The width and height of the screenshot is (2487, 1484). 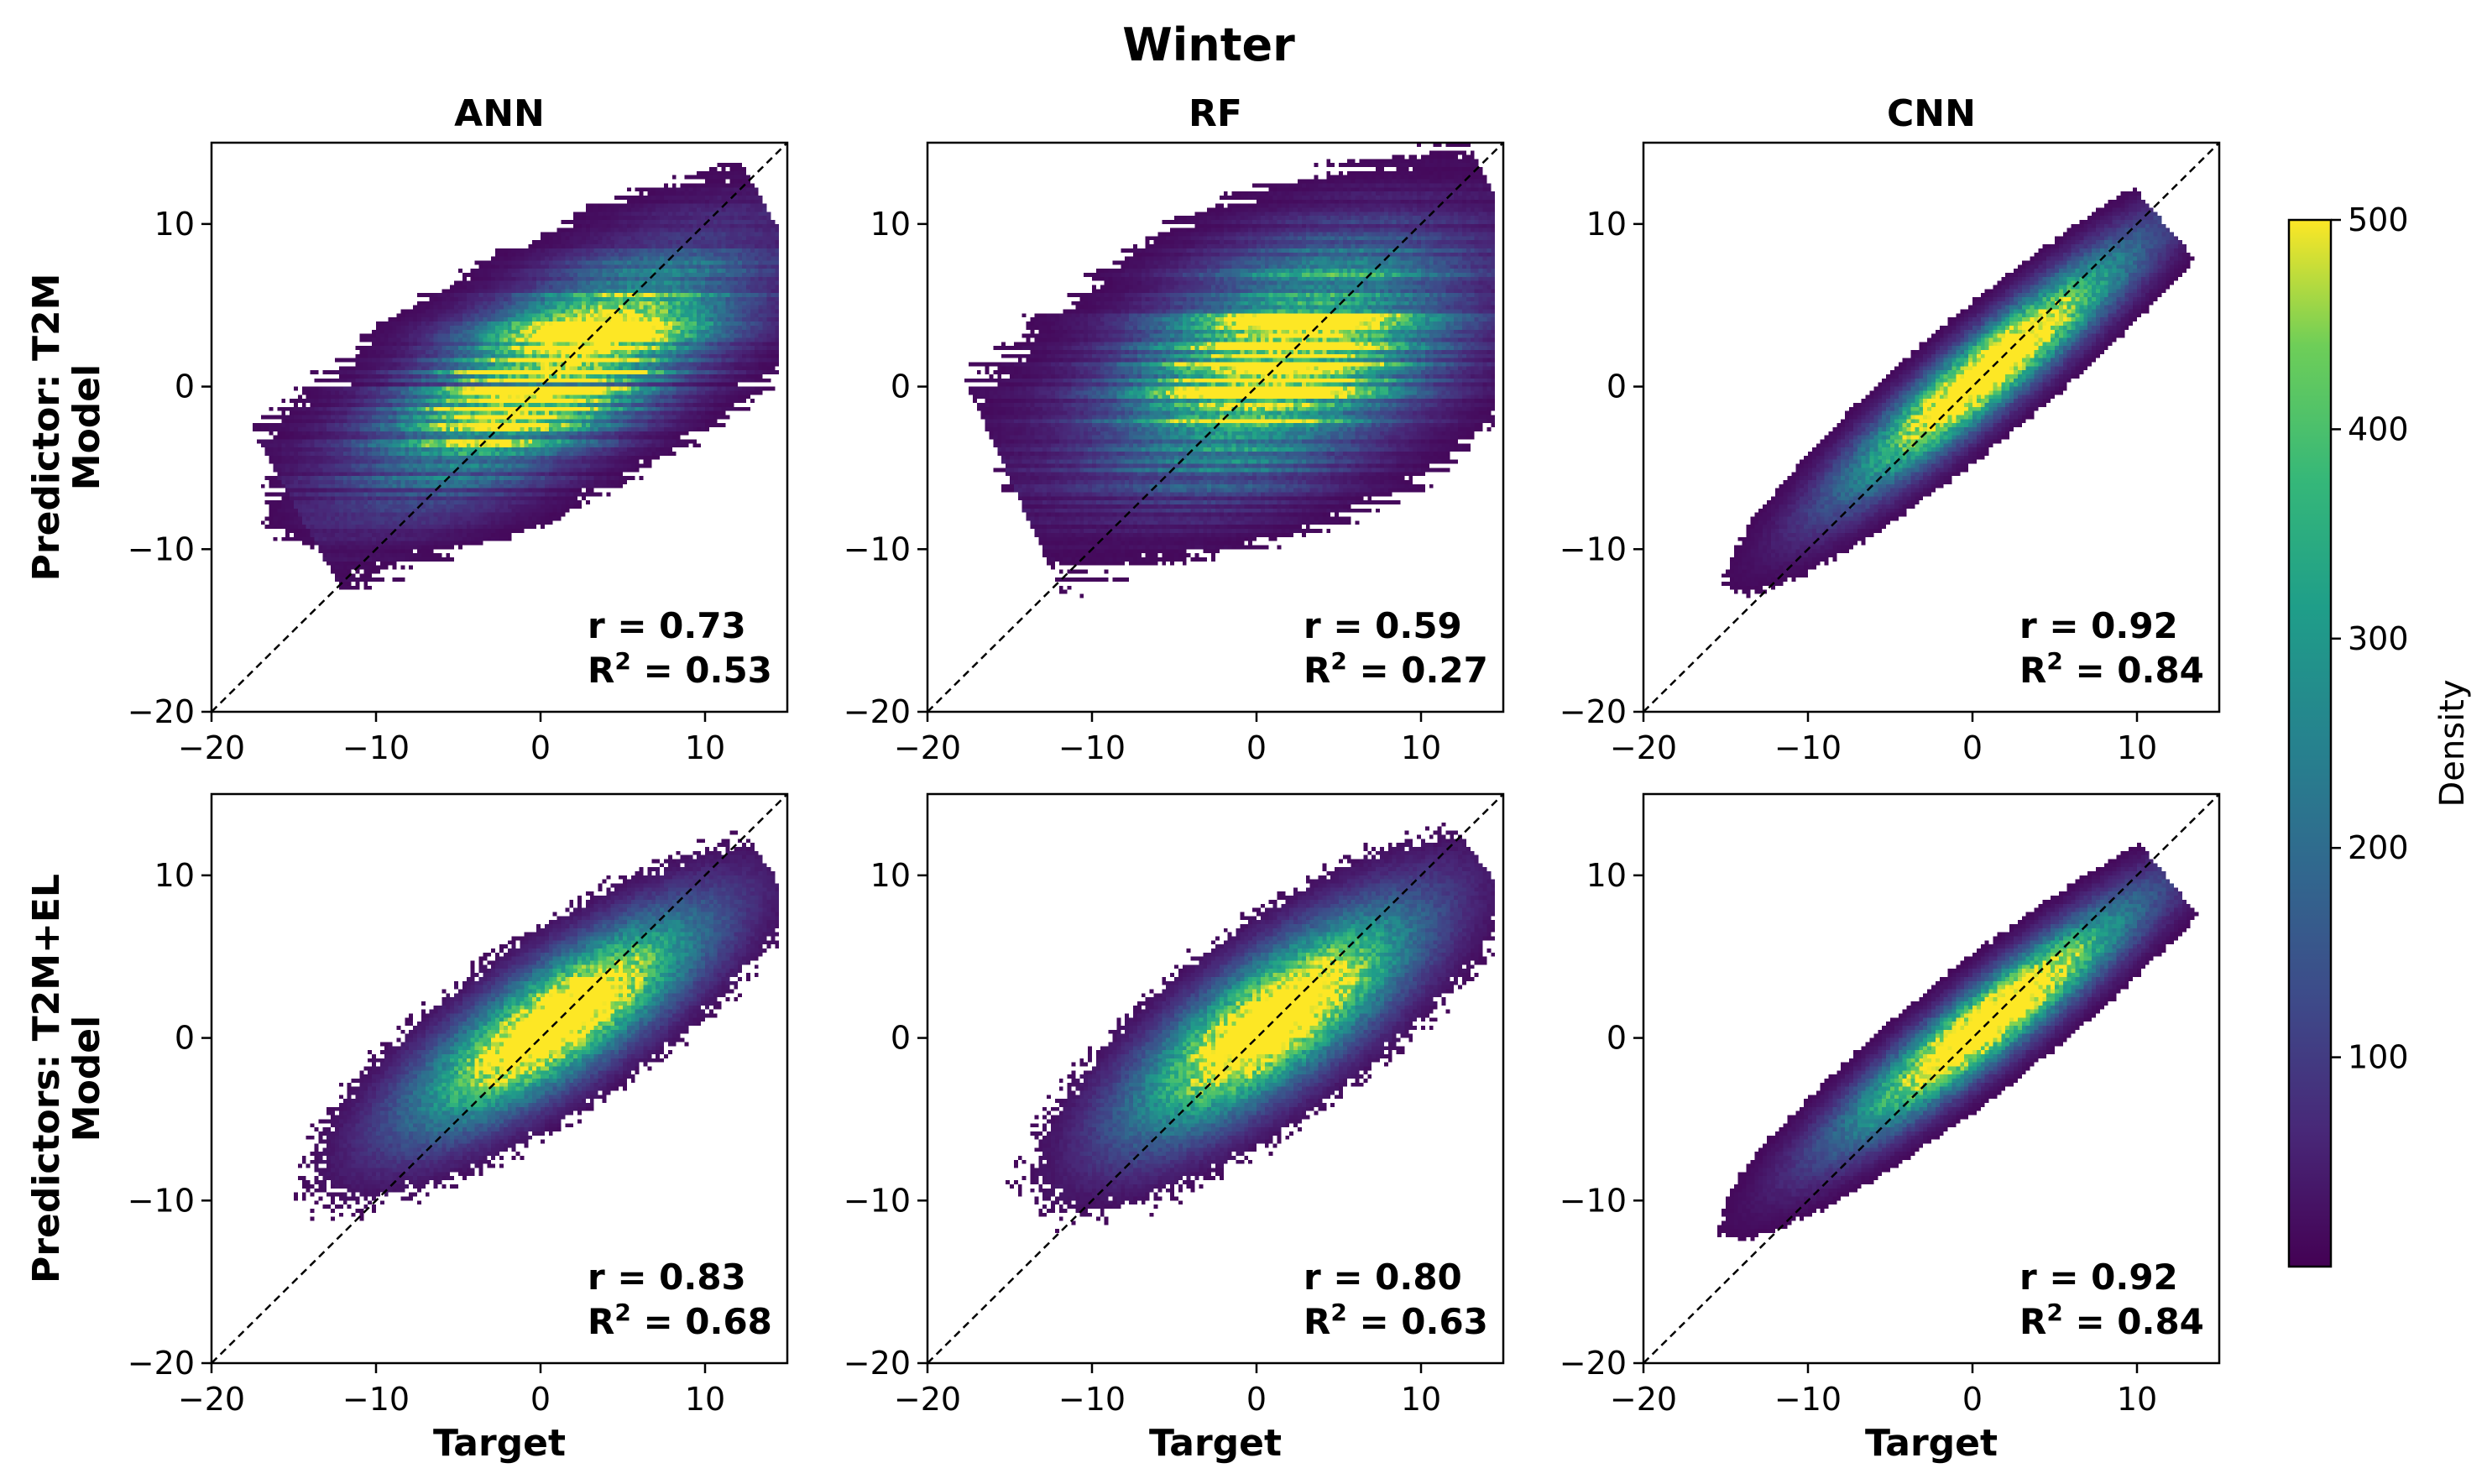 What do you see at coordinates (1383, 625) in the screenshot?
I see `r-value: r = 0.59` at bounding box center [1383, 625].